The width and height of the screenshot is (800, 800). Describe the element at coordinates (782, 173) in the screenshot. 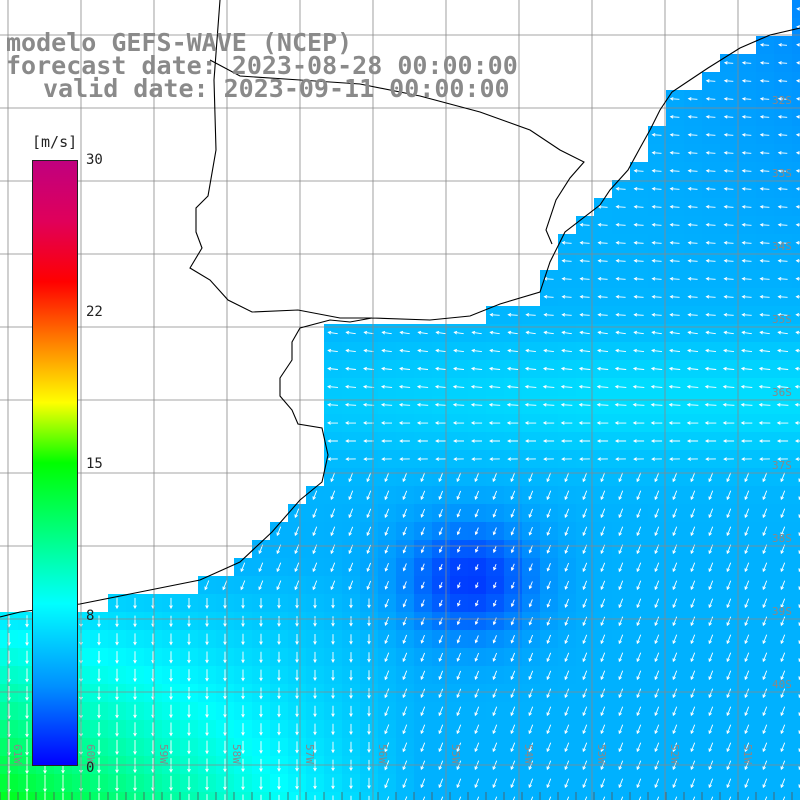

I see `lat-label: 33S` at that location.